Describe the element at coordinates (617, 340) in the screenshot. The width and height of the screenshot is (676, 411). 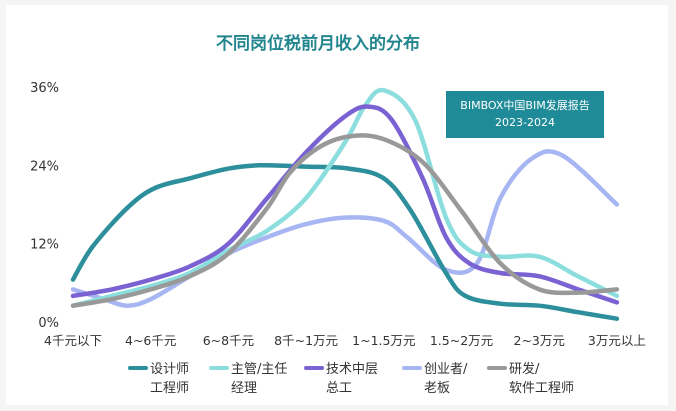
I see `x-tick-label: 3万元以上` at that location.